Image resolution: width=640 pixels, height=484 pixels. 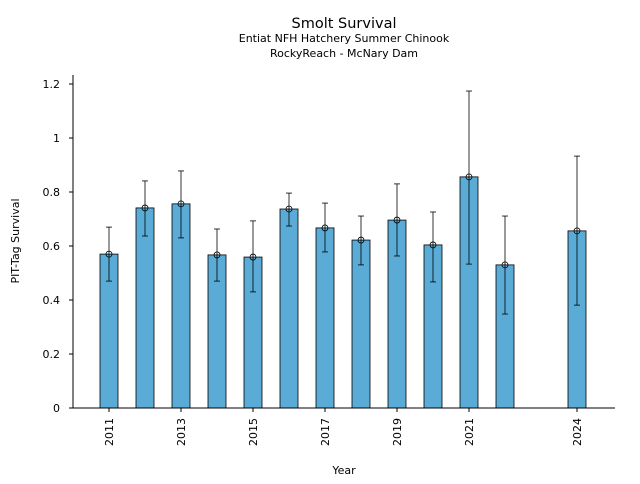 What do you see at coordinates (361, 240) in the screenshot?
I see `point-2018` at bounding box center [361, 240].